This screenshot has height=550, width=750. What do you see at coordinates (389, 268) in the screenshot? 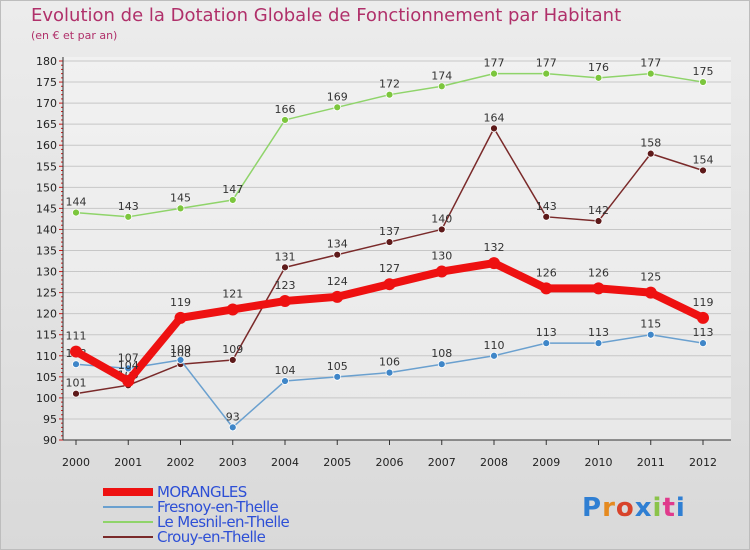
I see `data-label-morangles: 127` at bounding box center [389, 268].